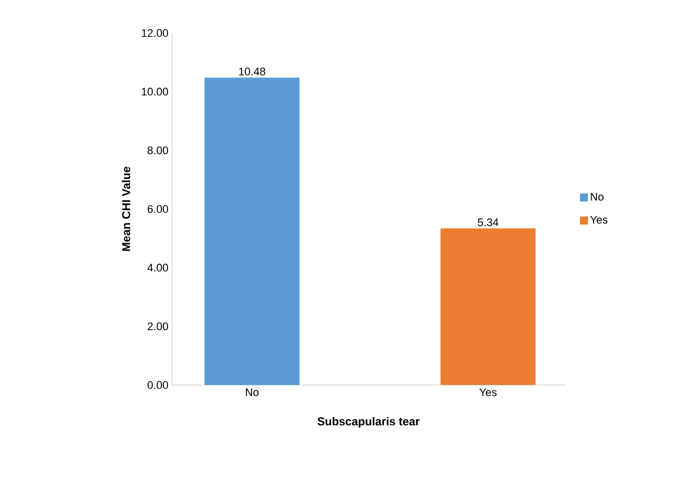  Describe the element at coordinates (599, 220) in the screenshot. I see `legend-label: Yes` at that location.